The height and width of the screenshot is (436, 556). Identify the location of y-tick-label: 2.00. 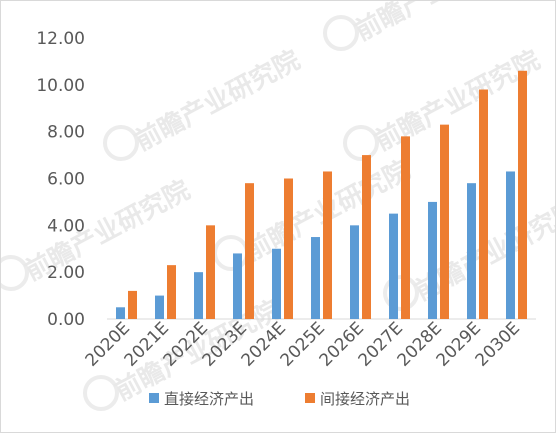
(66, 273).